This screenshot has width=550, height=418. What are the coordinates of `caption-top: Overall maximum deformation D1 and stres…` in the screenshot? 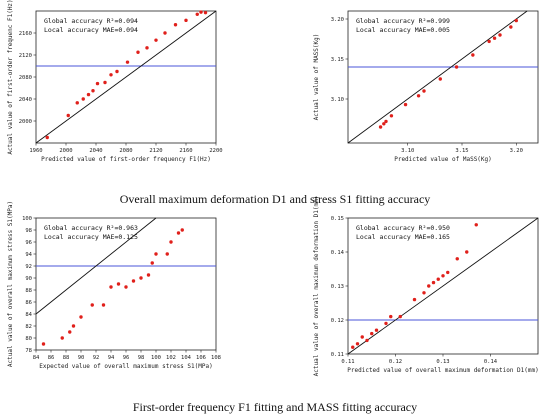 It's located at (275, 199).